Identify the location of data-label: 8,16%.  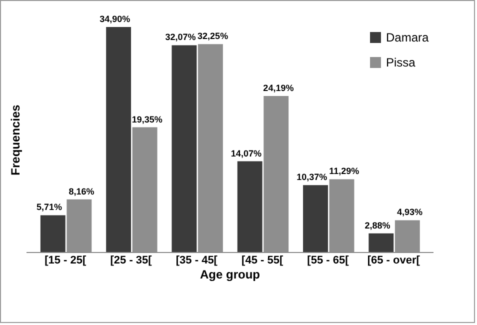
(81, 191).